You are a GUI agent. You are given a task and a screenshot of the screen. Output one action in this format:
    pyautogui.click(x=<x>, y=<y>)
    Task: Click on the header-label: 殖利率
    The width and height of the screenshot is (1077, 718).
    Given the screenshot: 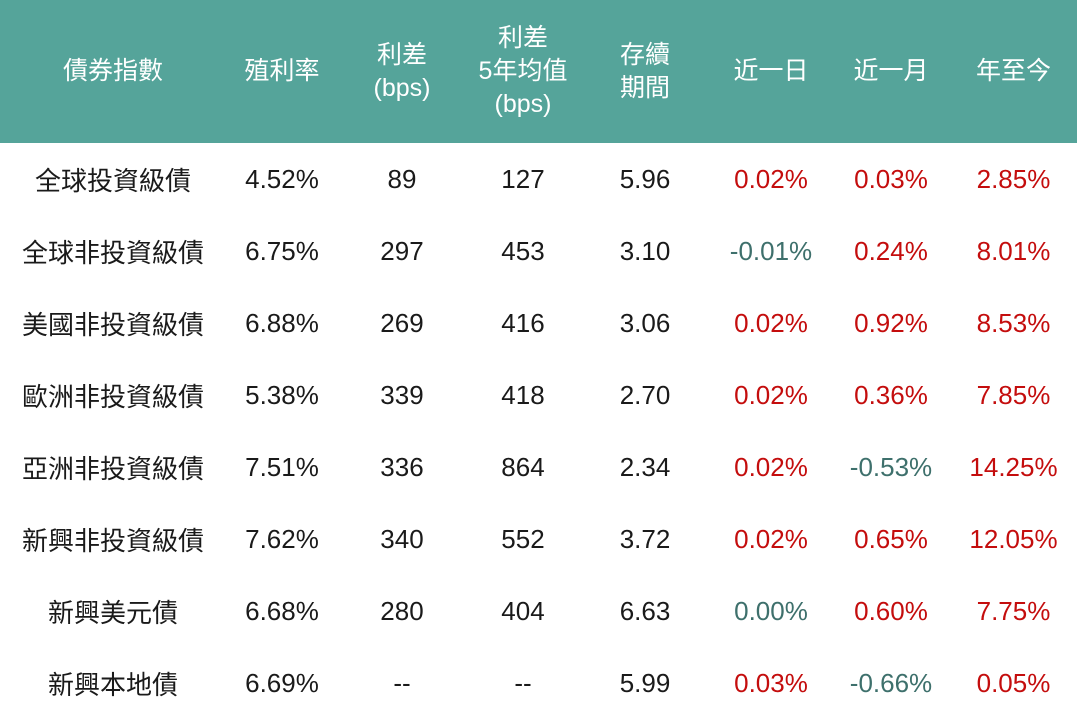 What is the action you would take?
    pyautogui.click(x=282, y=71)
    